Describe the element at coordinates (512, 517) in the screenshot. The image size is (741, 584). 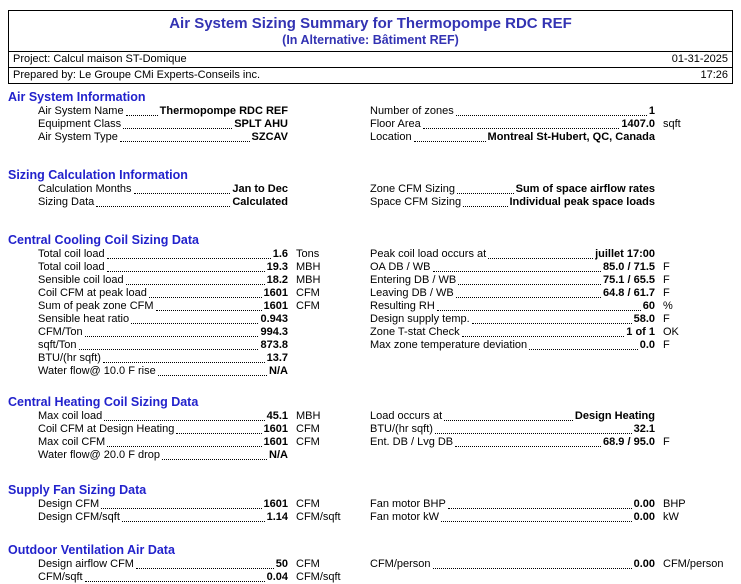
I see `row-main: Fan motor kW 0.00` at that location.